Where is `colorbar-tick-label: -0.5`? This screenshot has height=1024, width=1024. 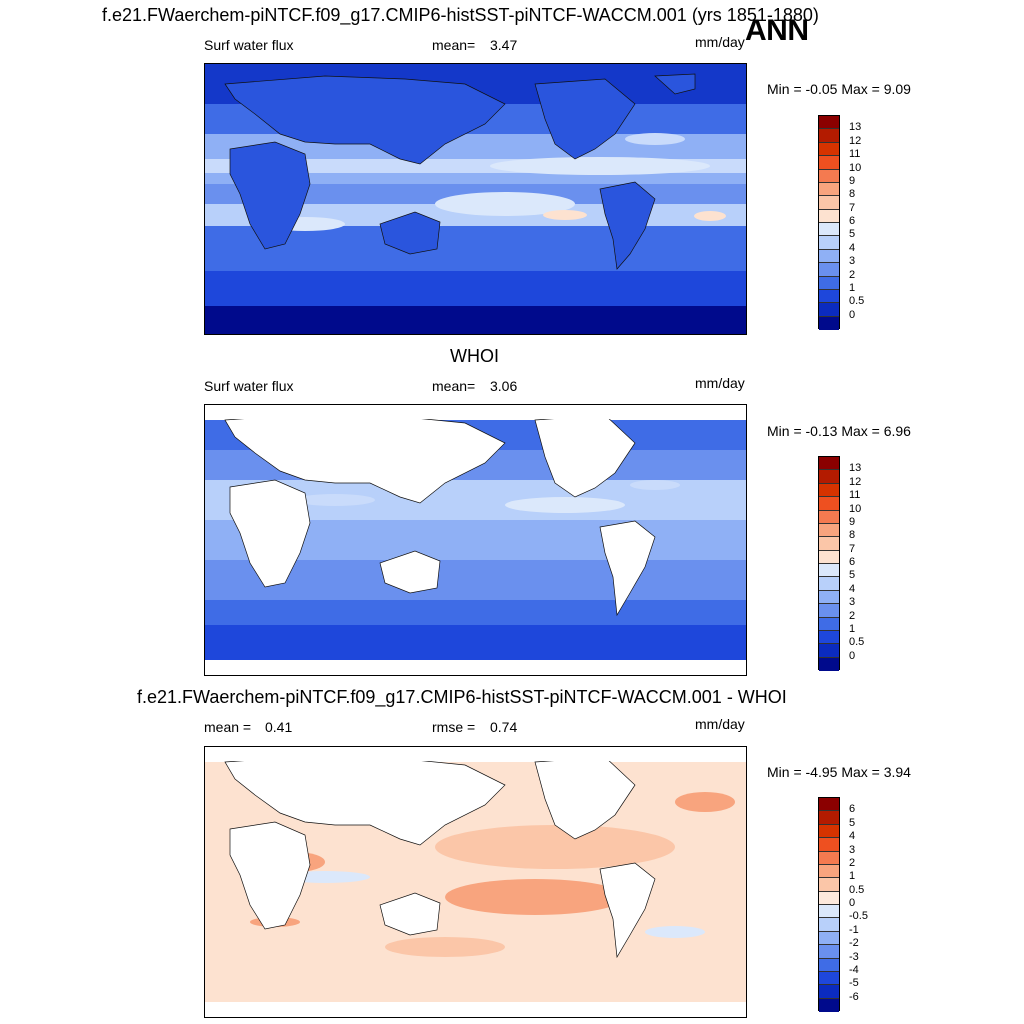
colorbar-tick-label: -0.5 is located at coordinates (858, 916).